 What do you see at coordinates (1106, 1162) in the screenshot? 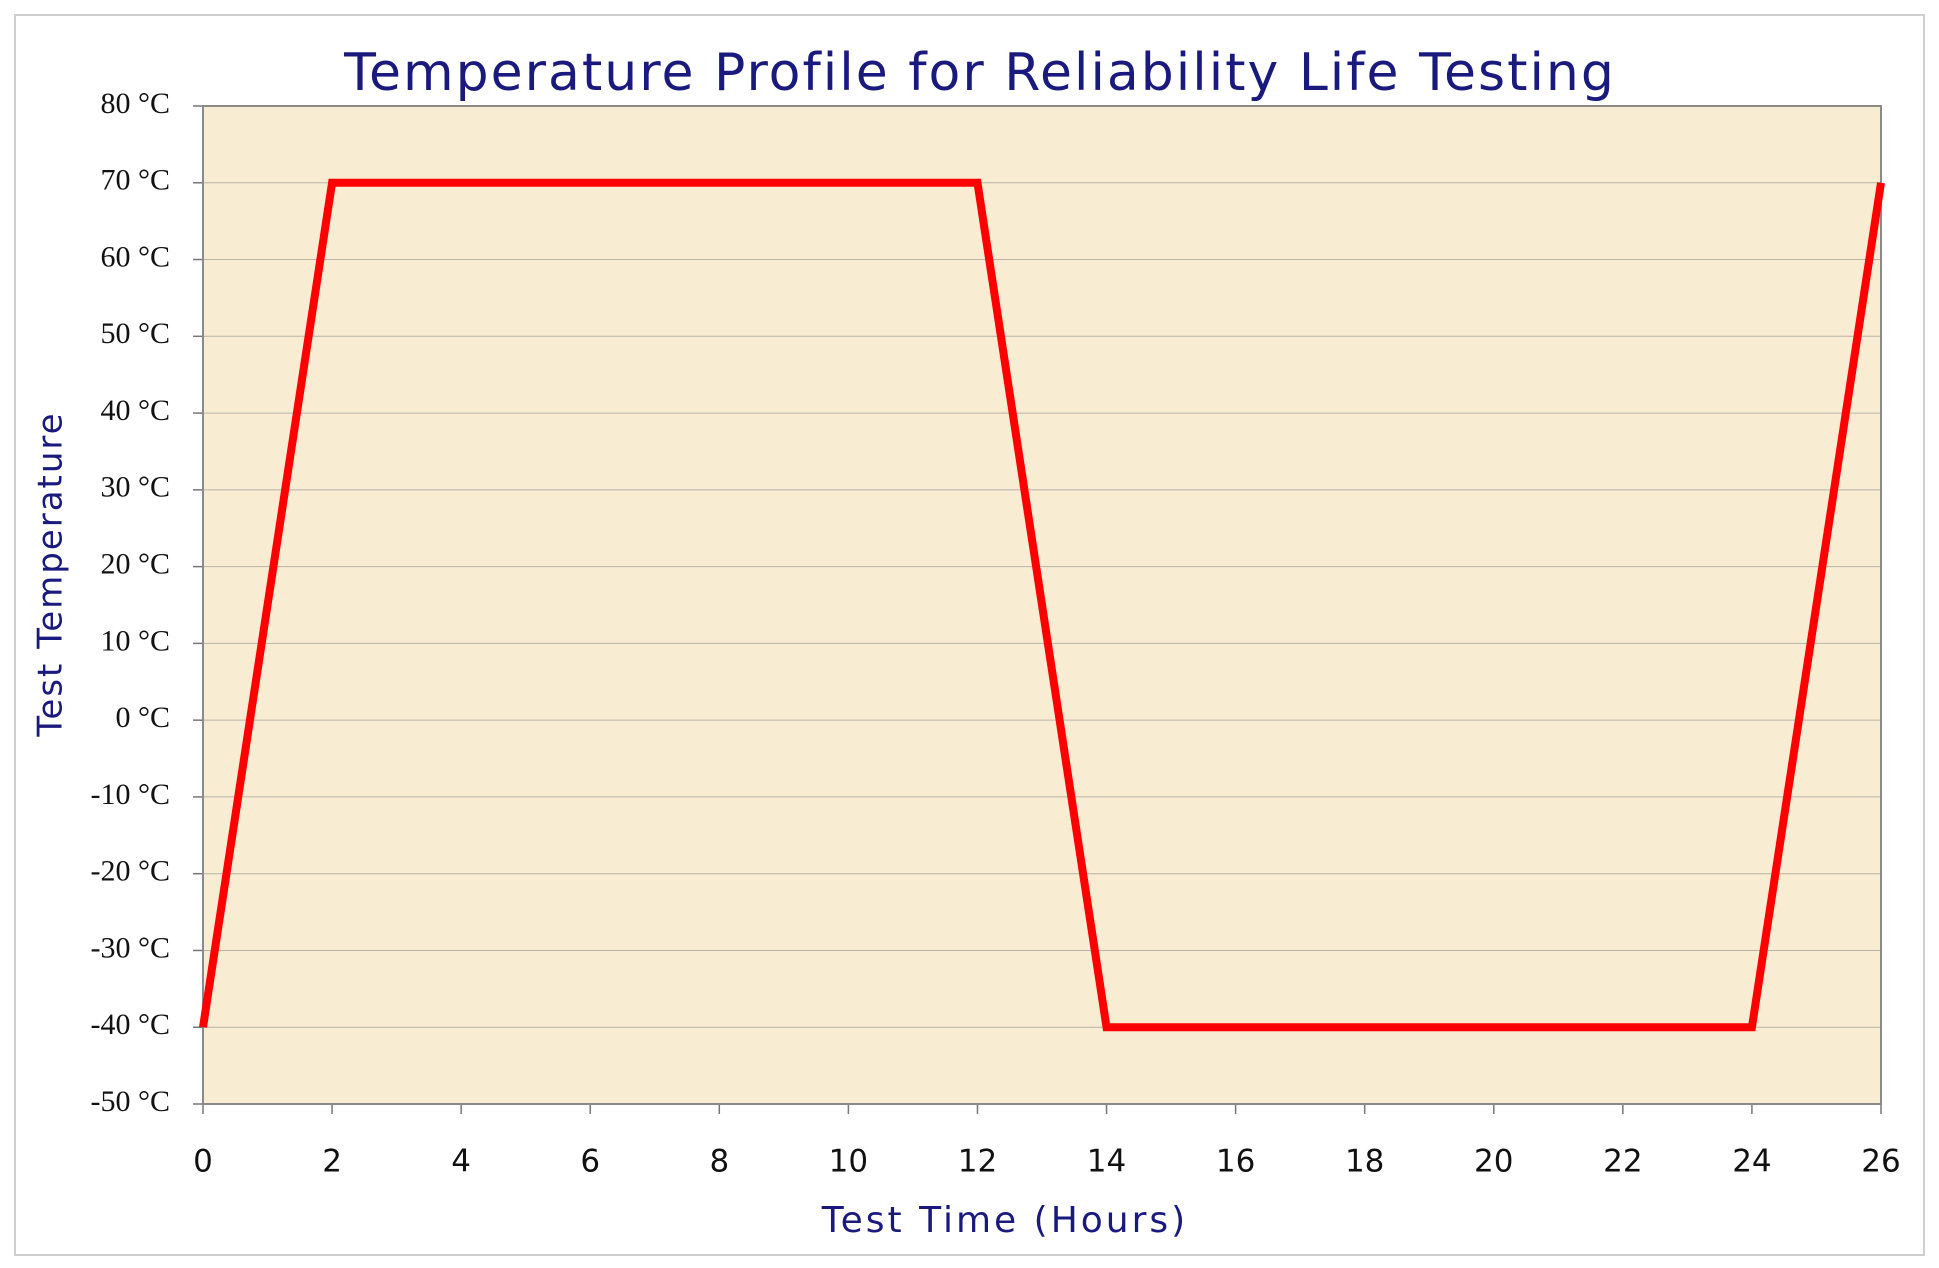
I see `x-tick-label: 14` at bounding box center [1106, 1162].